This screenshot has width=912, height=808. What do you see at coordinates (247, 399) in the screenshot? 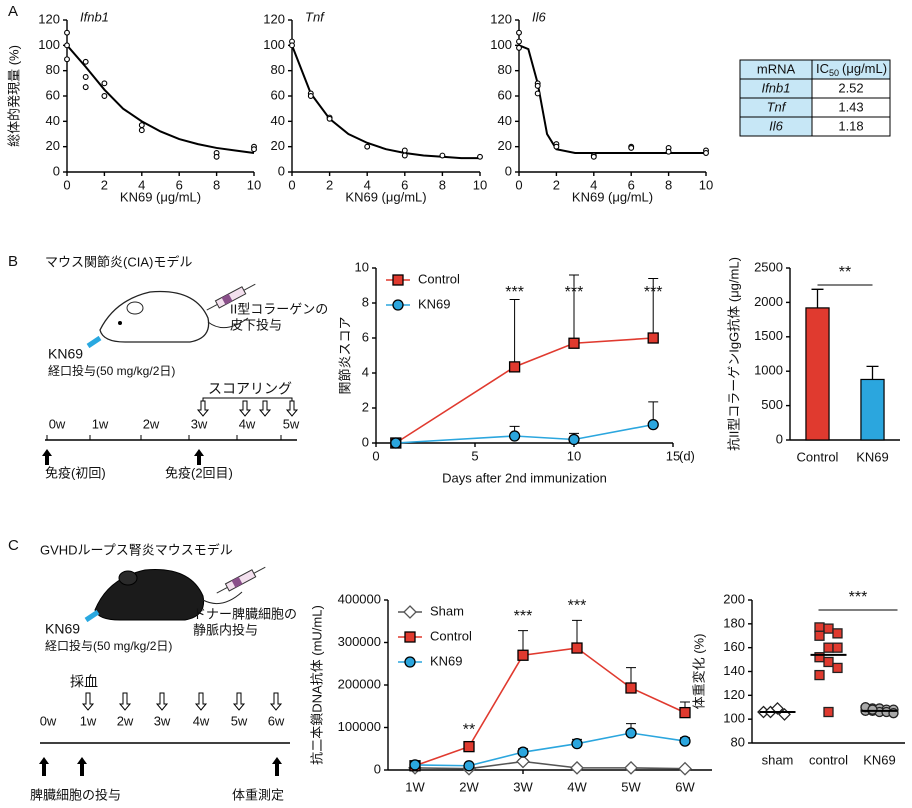
I see `scoring-bracket` at bounding box center [247, 399].